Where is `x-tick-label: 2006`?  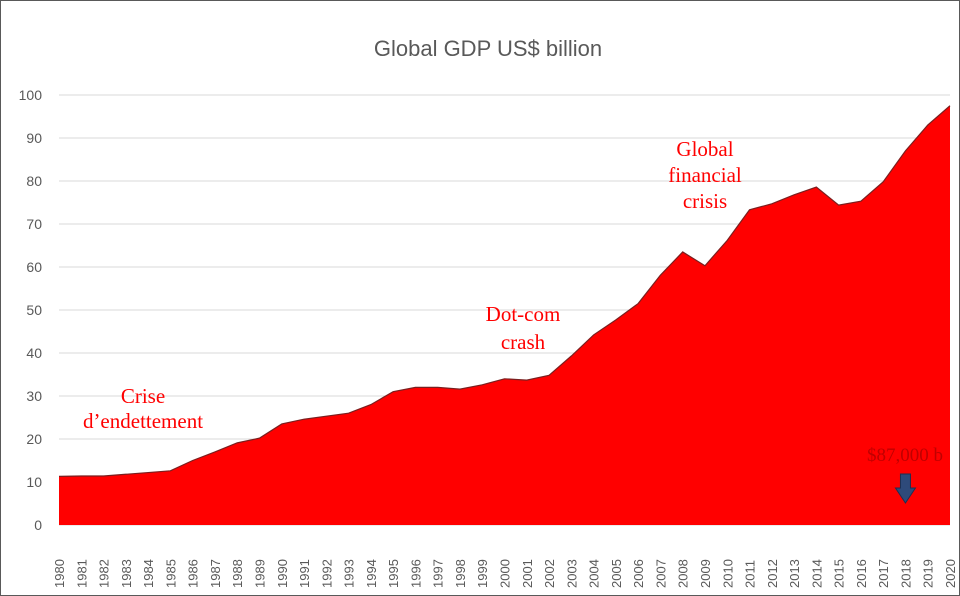 x-tick-label: 2006 is located at coordinates (638, 573).